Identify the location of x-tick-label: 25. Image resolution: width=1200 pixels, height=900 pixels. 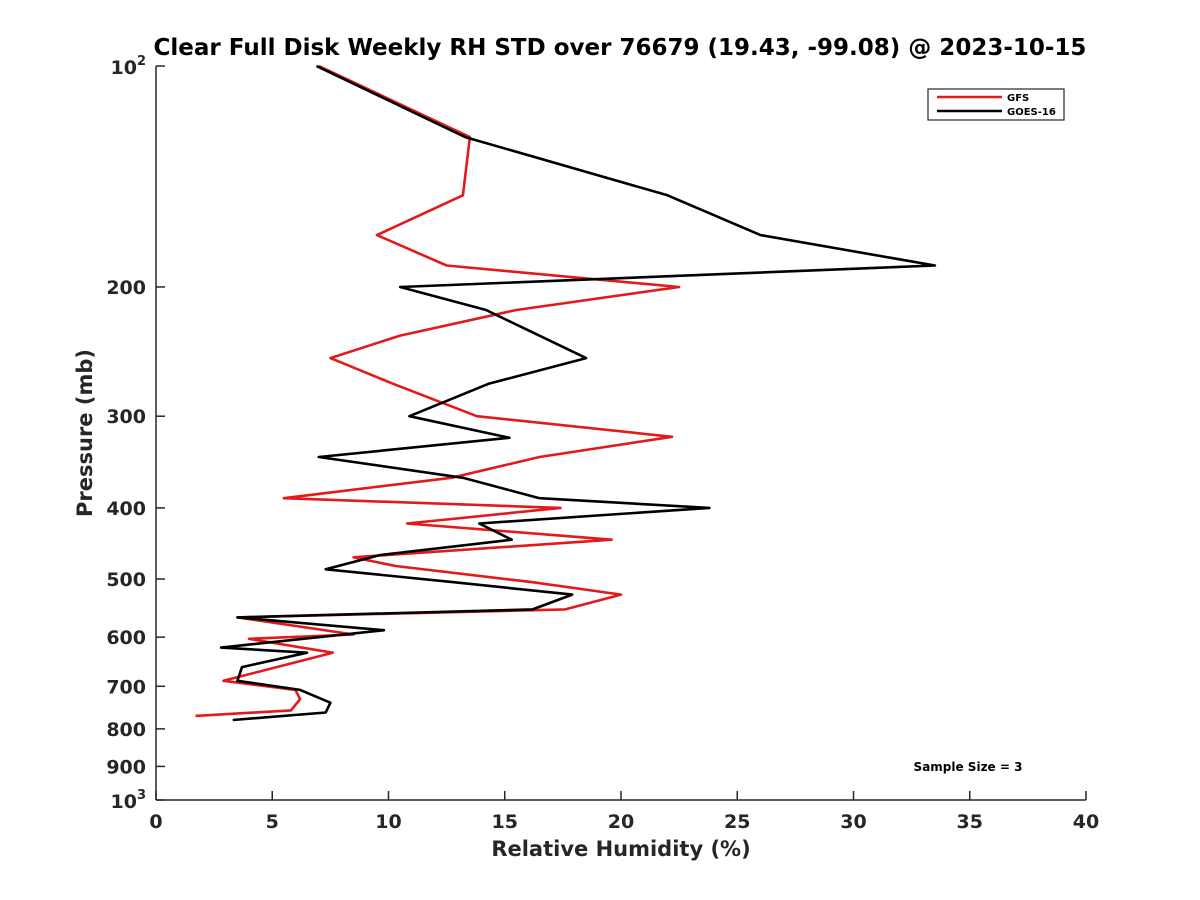
(737, 822).